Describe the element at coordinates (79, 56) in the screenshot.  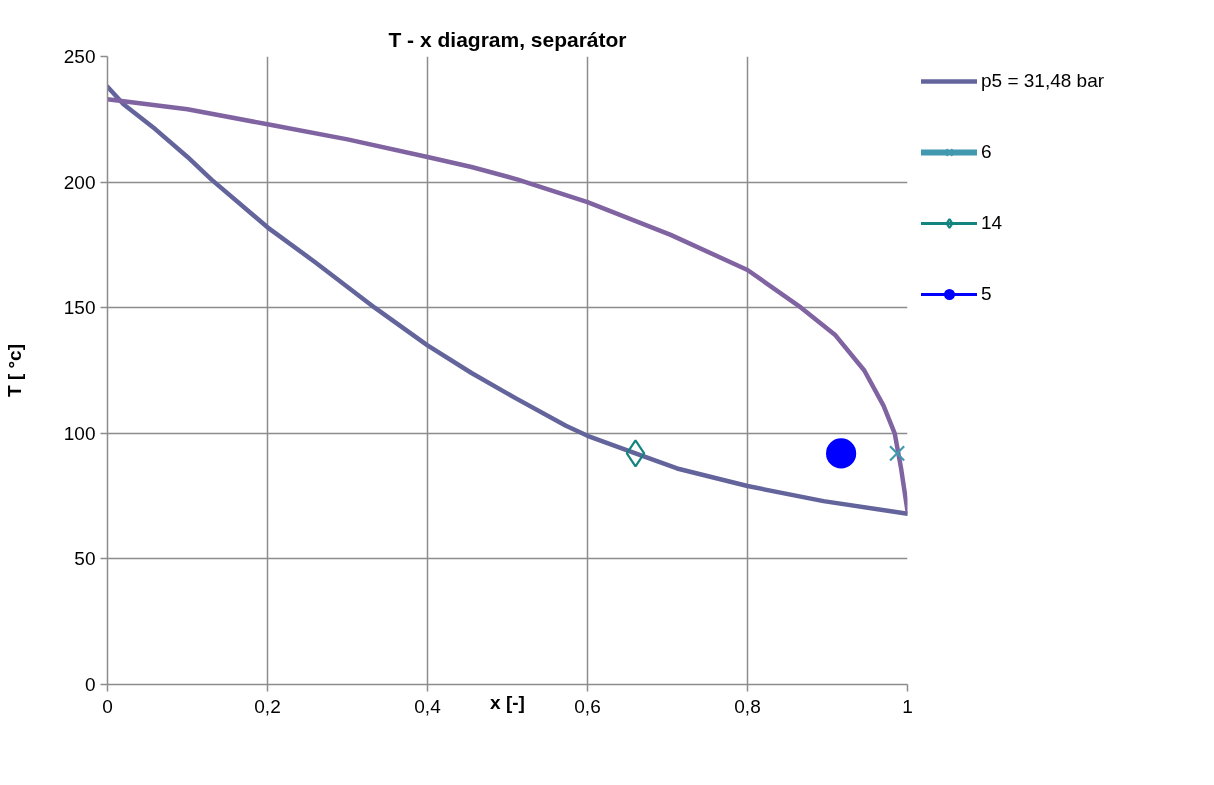
I see `y-tick-label: 250` at that location.